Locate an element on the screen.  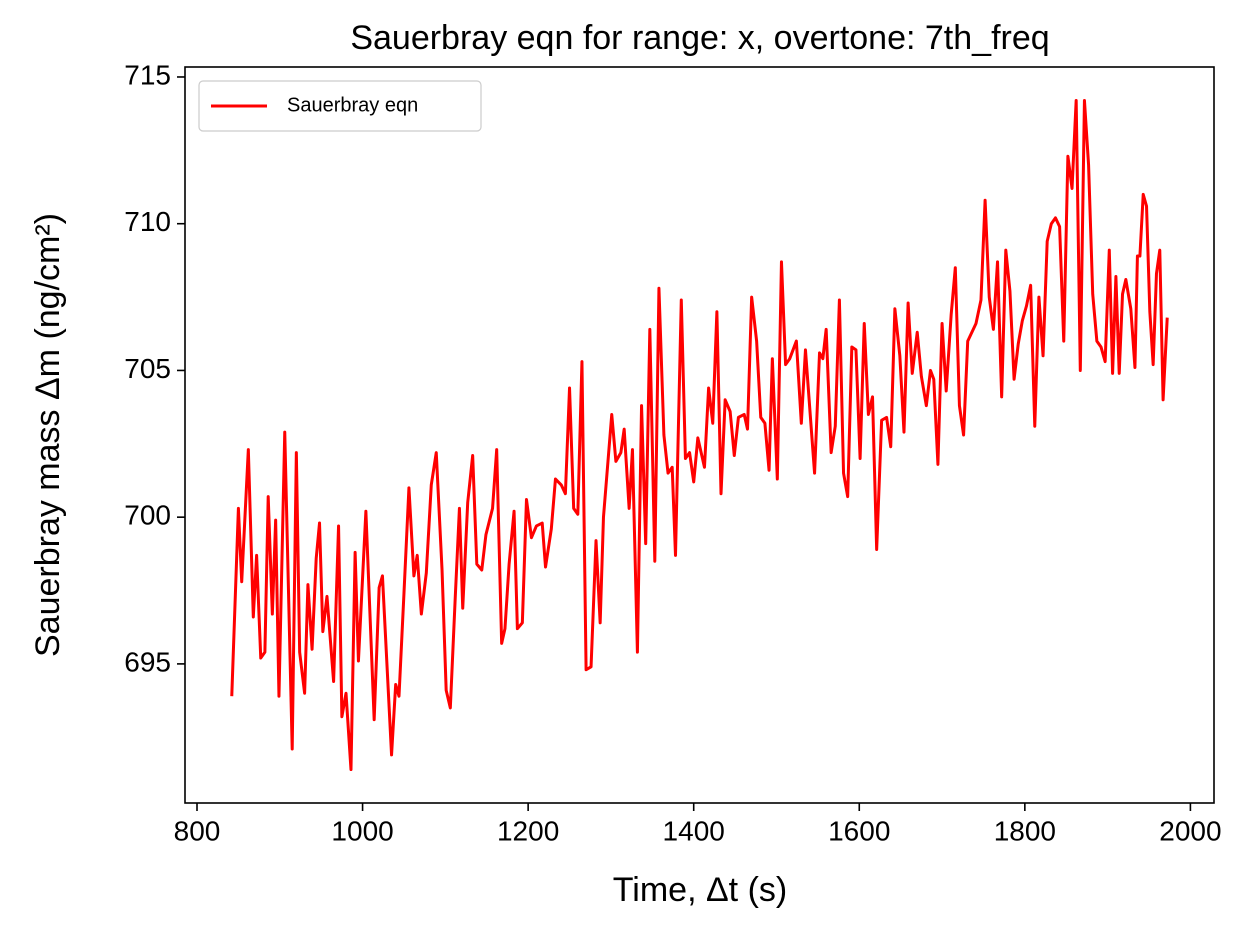
x-tick-label: 2000 is located at coordinates (1190, 830).